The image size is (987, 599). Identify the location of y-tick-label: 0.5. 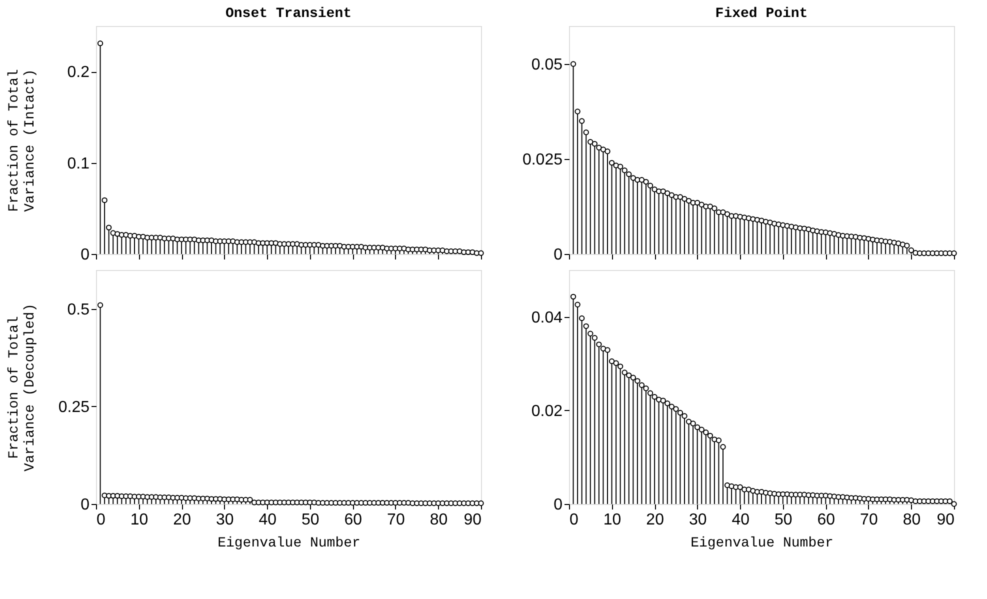
(78, 310).